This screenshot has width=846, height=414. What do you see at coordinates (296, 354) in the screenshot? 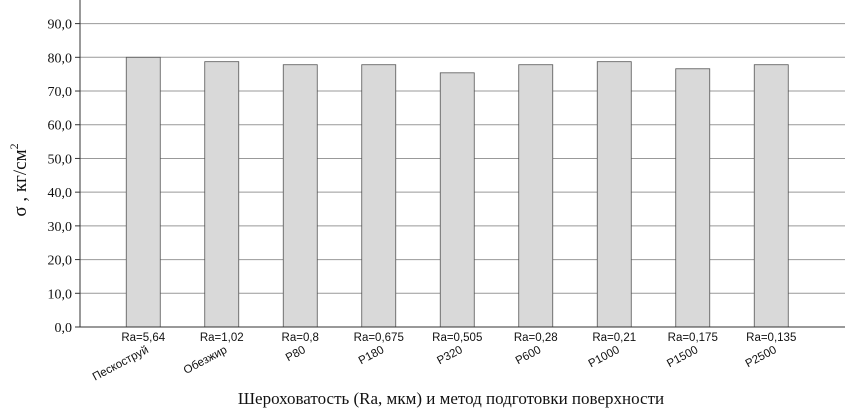
I see `x-tick-label: P80` at bounding box center [296, 354].